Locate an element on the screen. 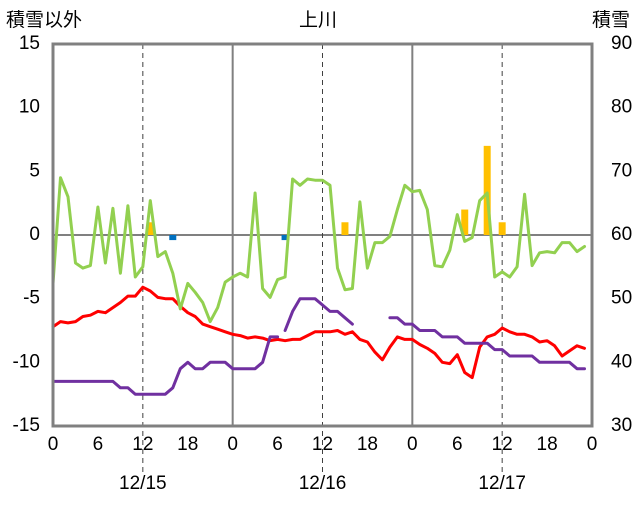 This screenshot has width=636, height=506. right-tick-label: 60 is located at coordinates (621, 234).